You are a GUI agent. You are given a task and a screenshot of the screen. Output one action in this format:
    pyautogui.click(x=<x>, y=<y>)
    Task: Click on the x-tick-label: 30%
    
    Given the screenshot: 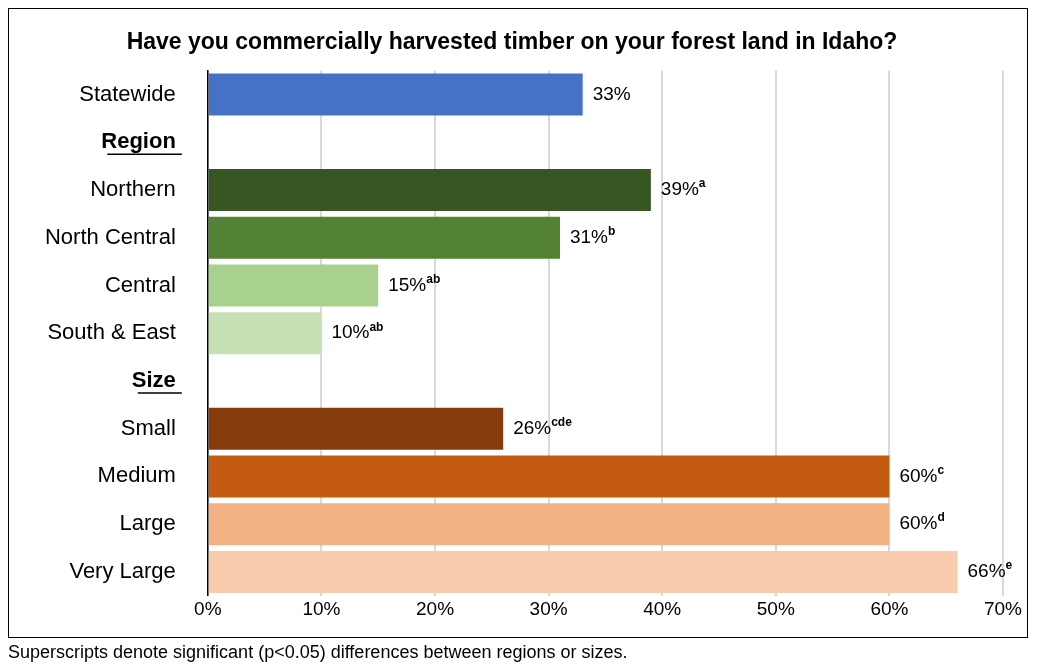 What is the action you would take?
    pyautogui.click(x=548, y=609)
    